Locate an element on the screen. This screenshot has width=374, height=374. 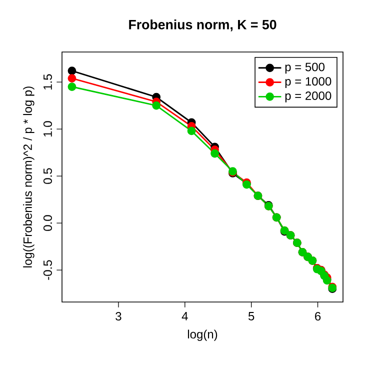
y-axis-title: log((Frobenius norm)^2 / p * log p) is located at coordinates (28, 177).